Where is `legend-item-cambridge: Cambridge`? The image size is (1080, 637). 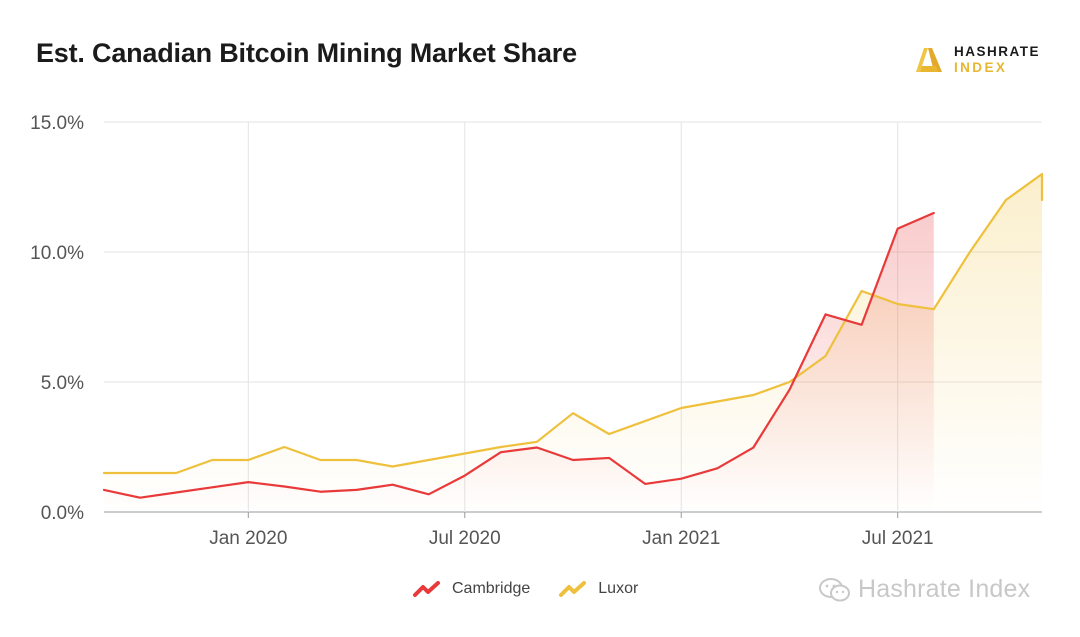 legend-item-cambridge: Cambridge is located at coordinates (471, 589).